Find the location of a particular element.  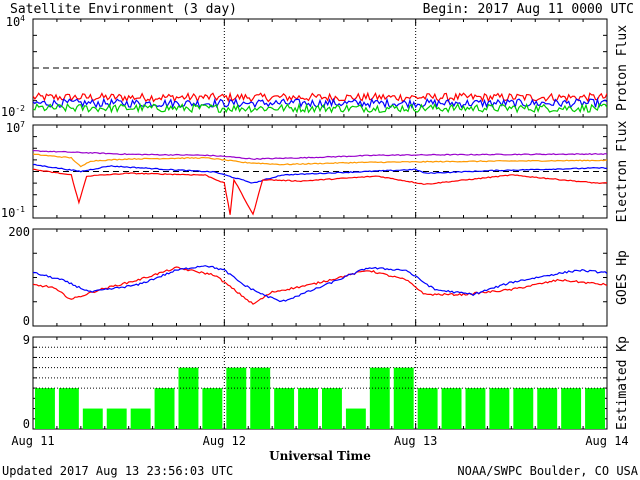

y-tick-label: 200 is located at coordinates (19, 232).